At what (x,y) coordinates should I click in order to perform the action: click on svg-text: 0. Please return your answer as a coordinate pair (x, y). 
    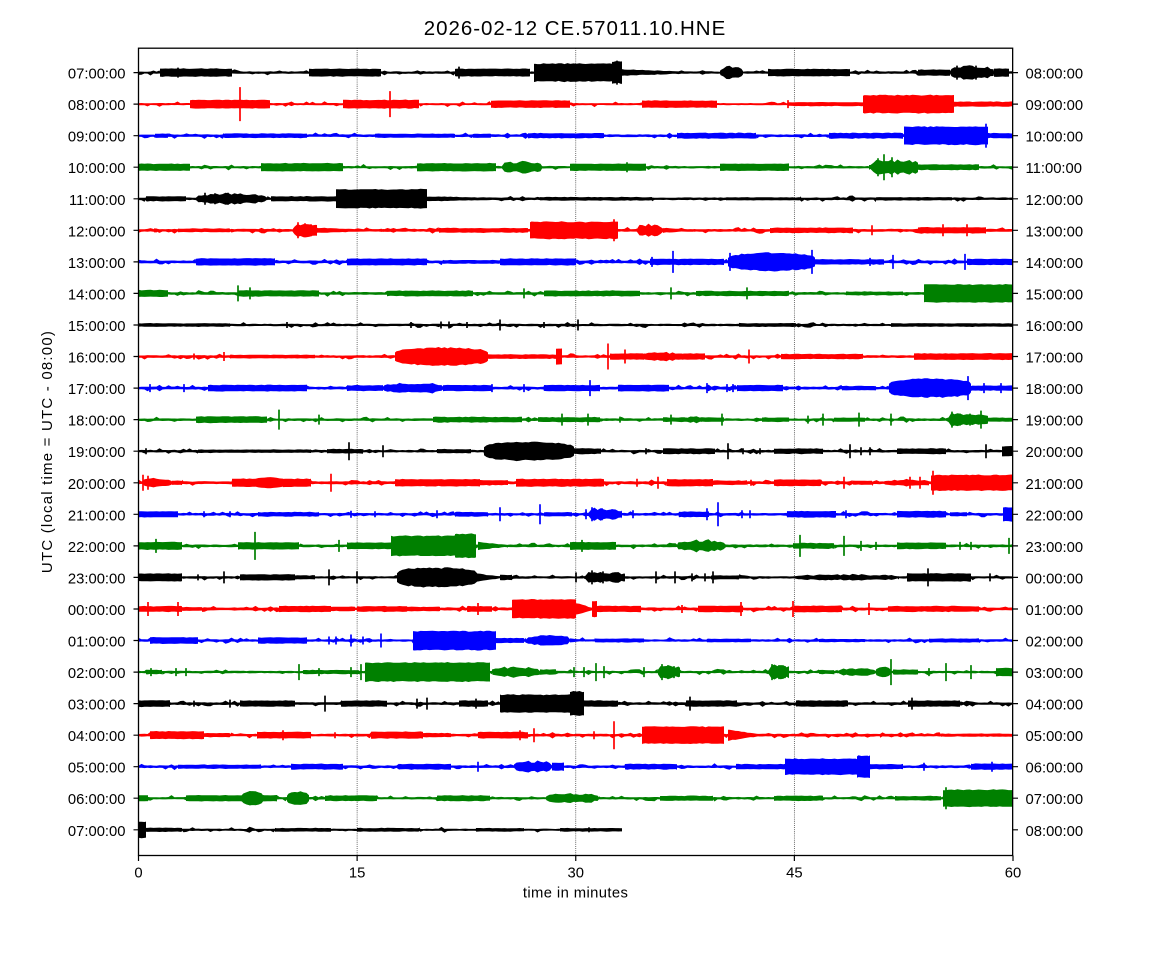
    Looking at the image, I should click on (138, 874).